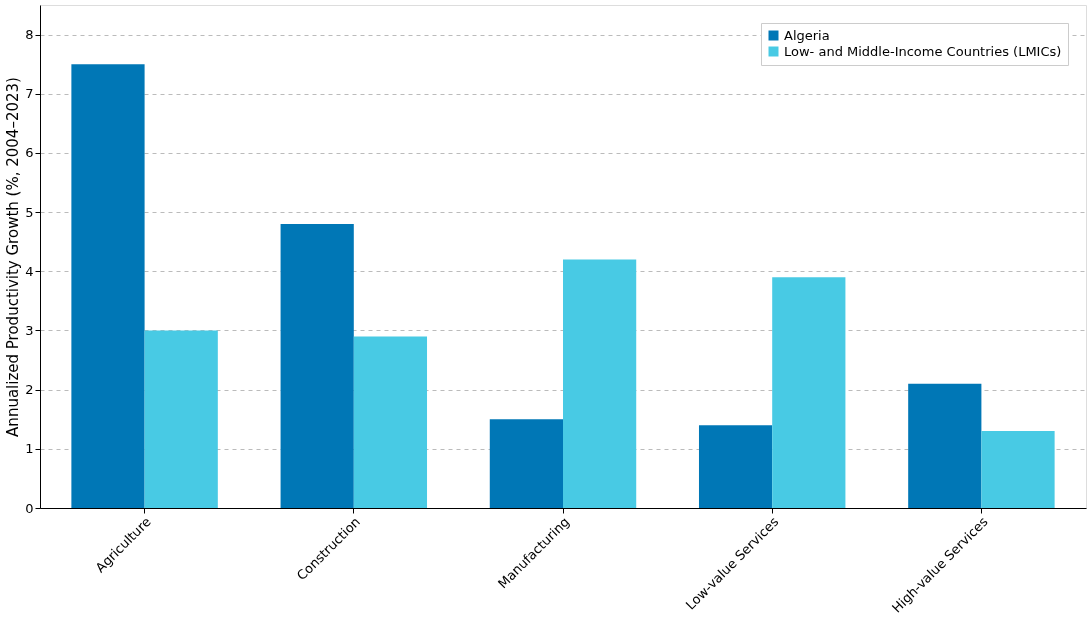 This screenshot has height=621, width=1091. Describe the element at coordinates (29, 271) in the screenshot. I see `y-tick-label: 4` at that location.